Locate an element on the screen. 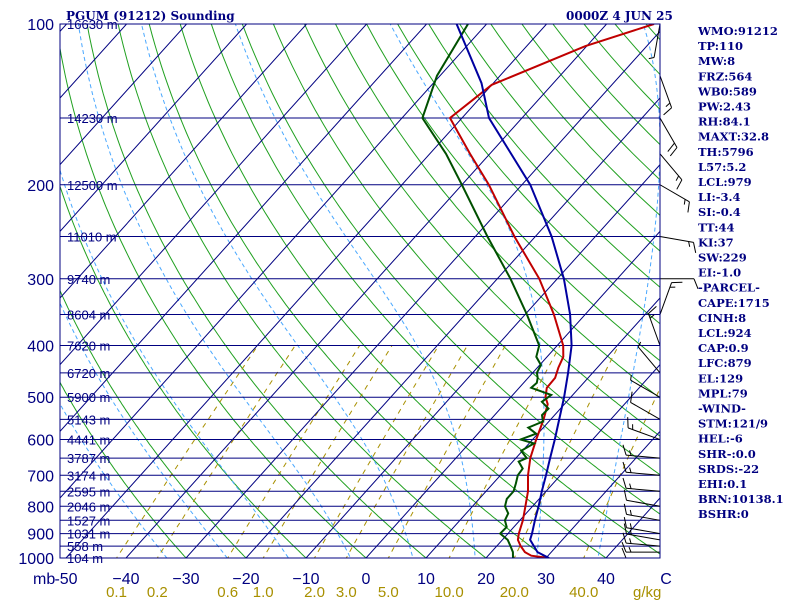 The width and height of the screenshot is (800, 600). temperature-tick-label: −10 is located at coordinates (305, 579).